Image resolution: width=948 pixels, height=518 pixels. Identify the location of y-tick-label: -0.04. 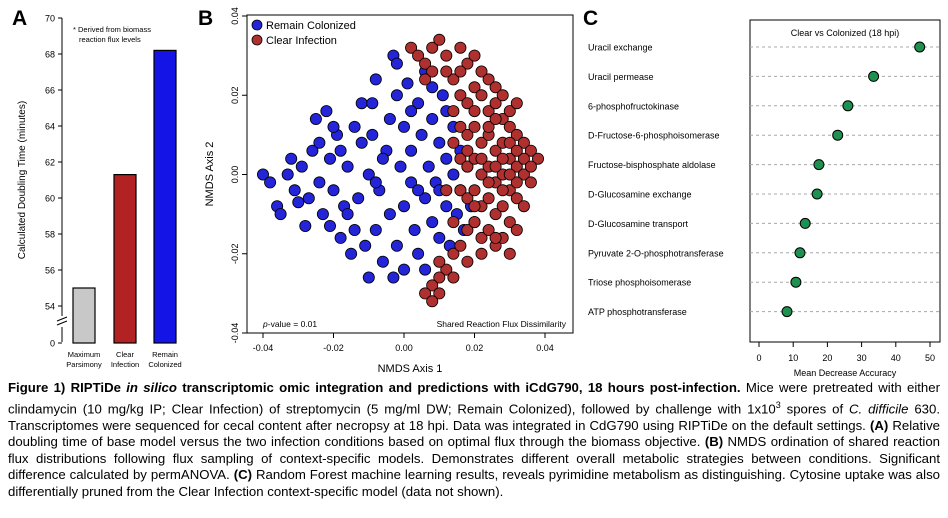
(235, 333).